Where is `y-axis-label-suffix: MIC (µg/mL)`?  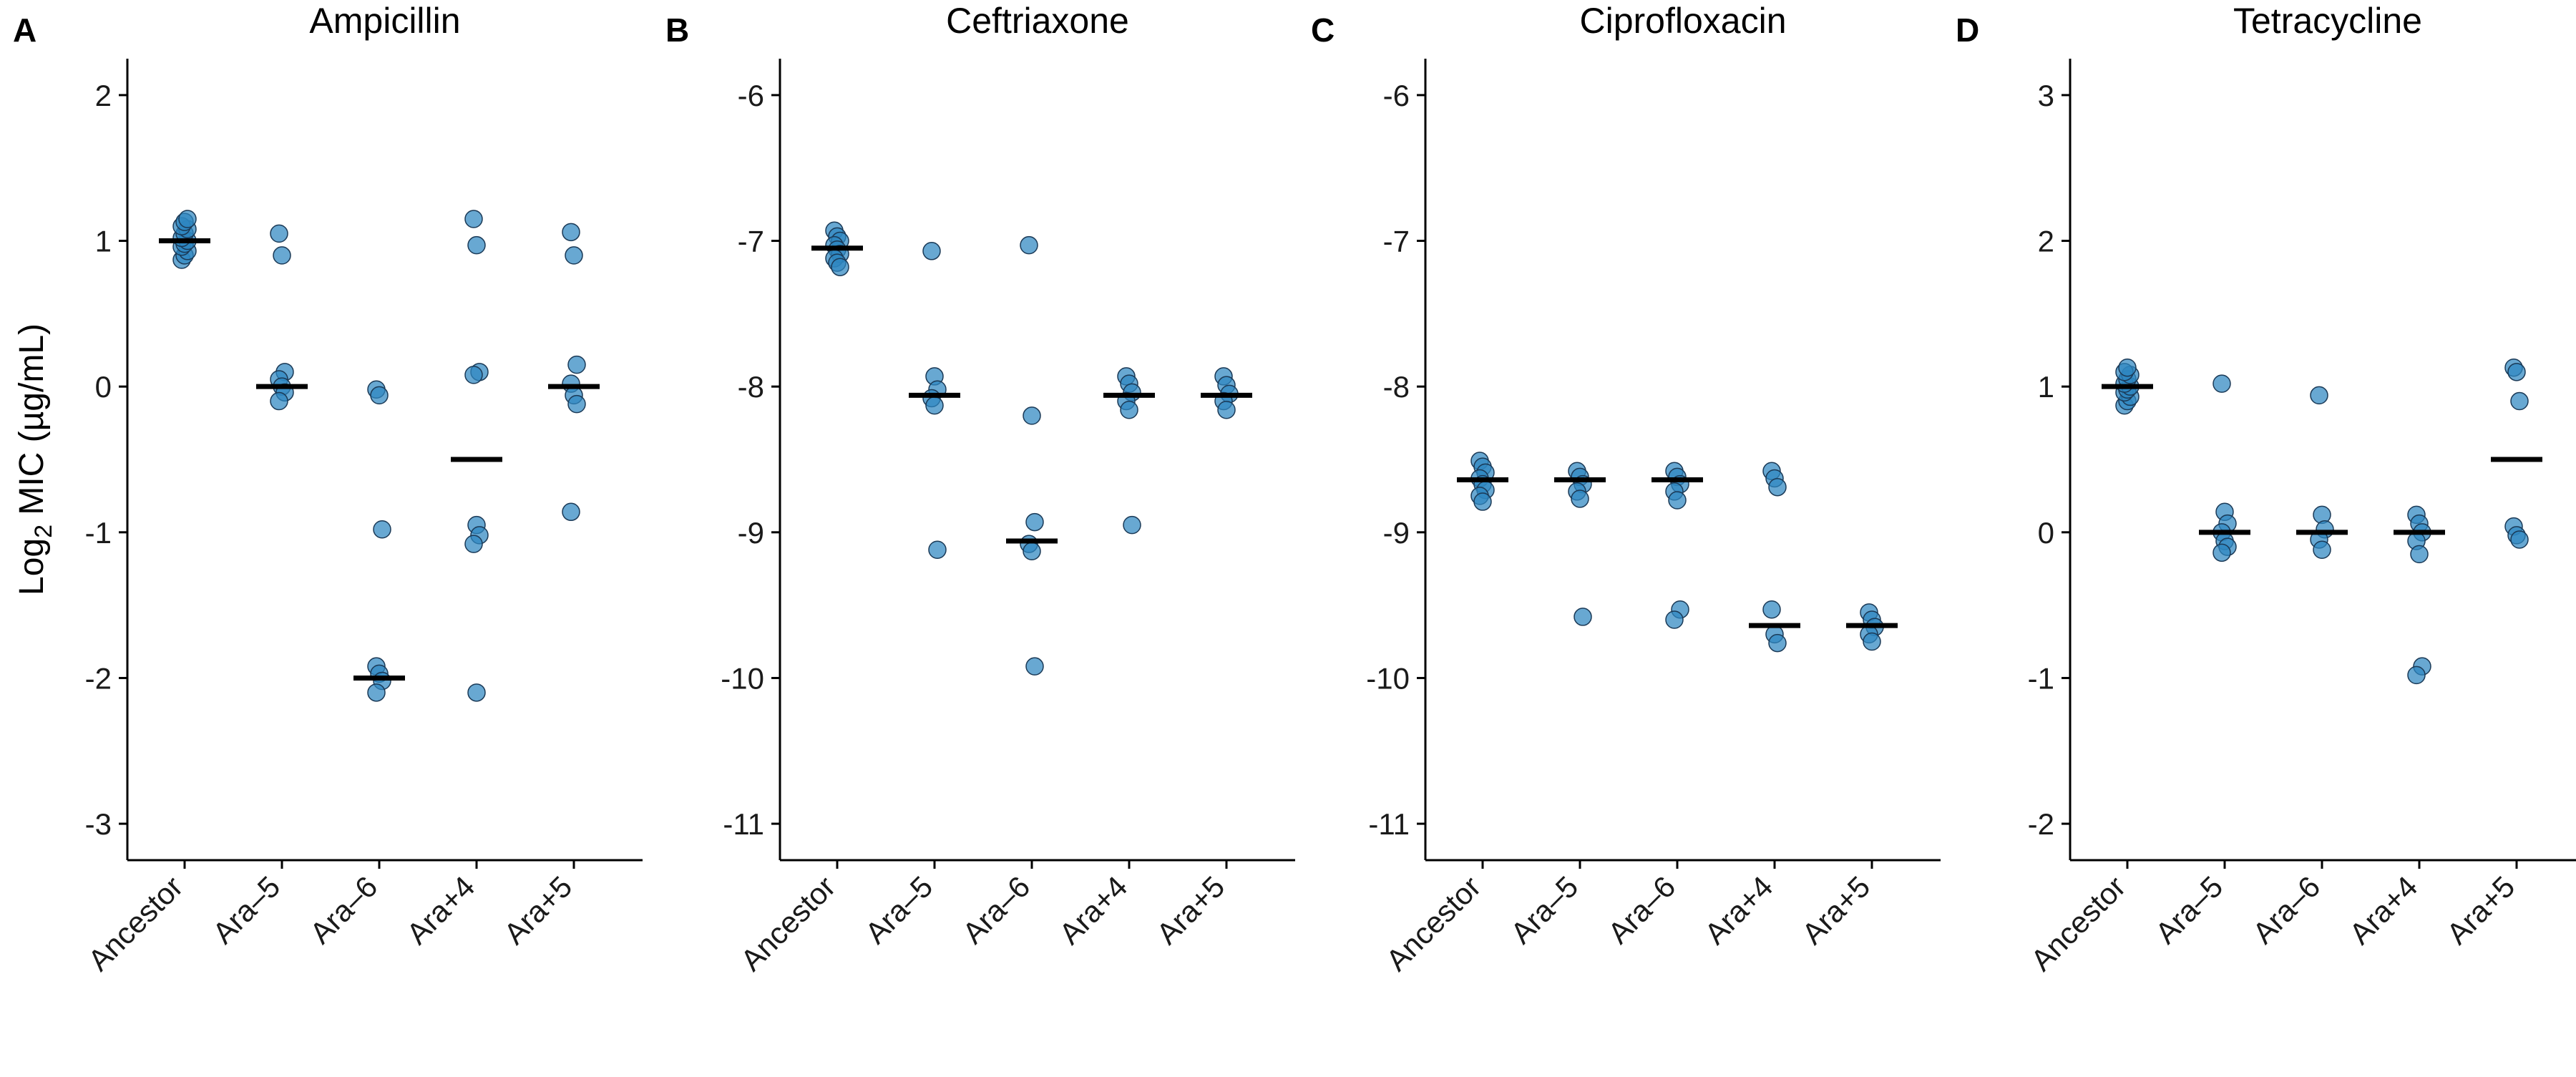
y-axis-label-suffix: MIC (µg/mL) is located at coordinates (32, 424).